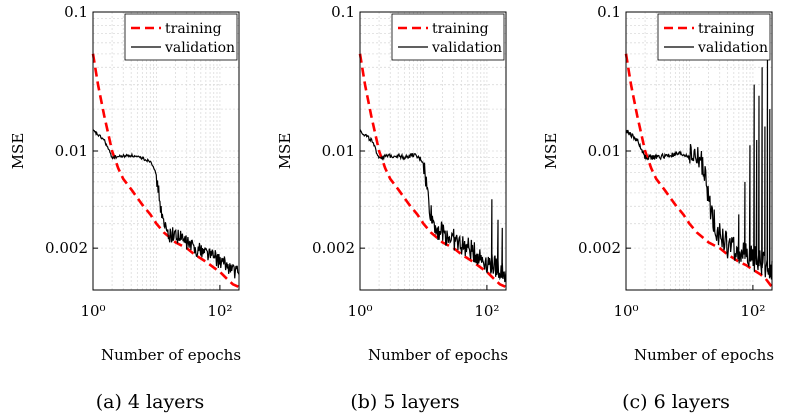 Image resolution: width=787 pixels, height=418 pixels. What do you see at coordinates (150, 402) in the screenshot?
I see `panel-caption: (a) 4 layers` at bounding box center [150, 402].